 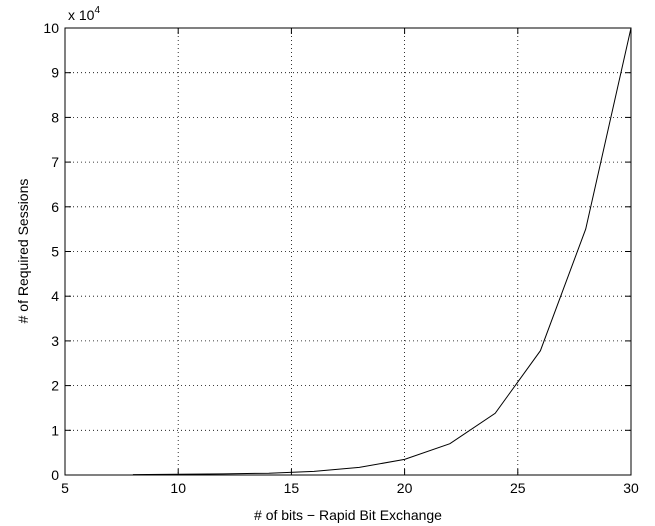 I want to click on x-tick-label: 25, so click(x=518, y=488).